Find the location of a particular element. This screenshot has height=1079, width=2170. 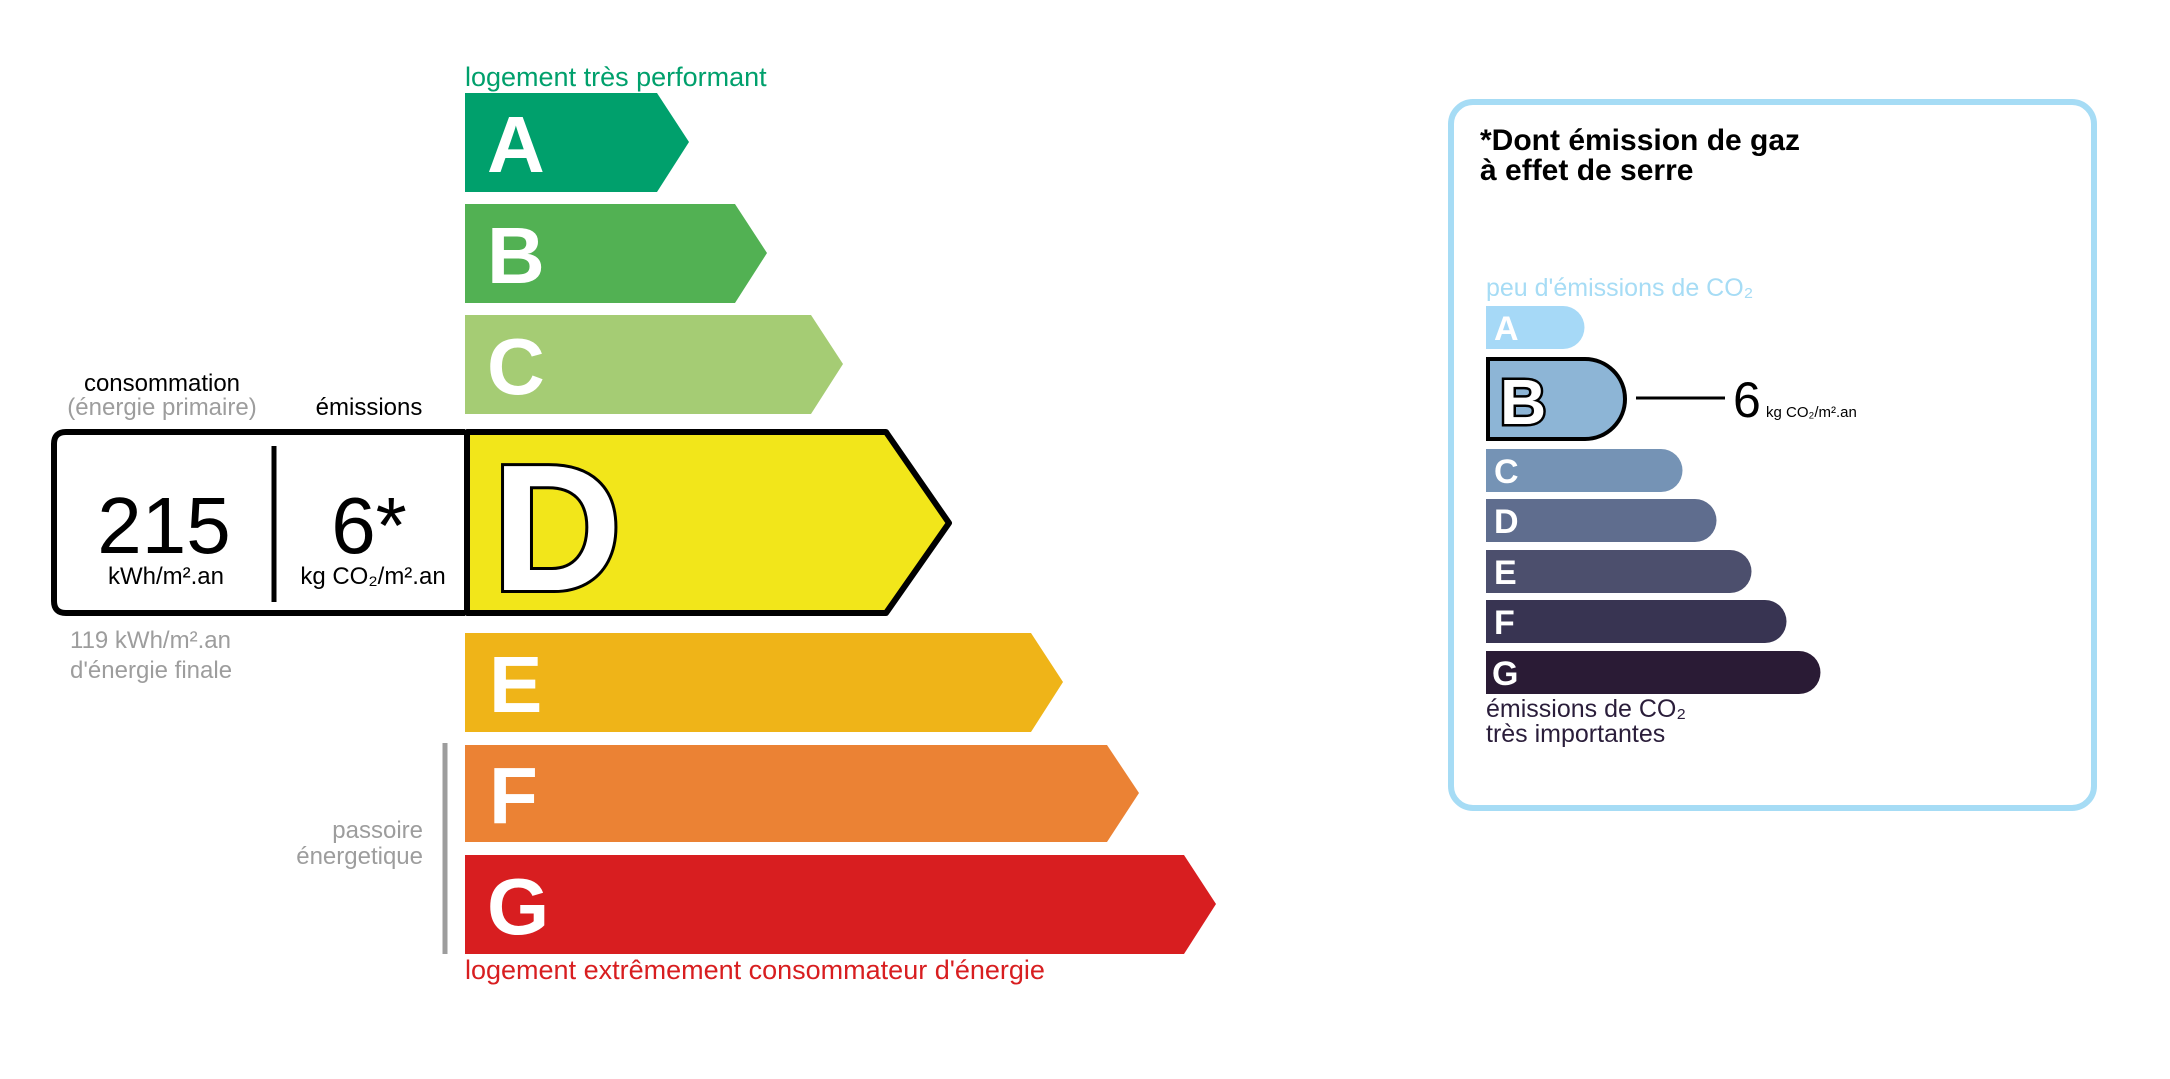

ghg-letter-a: A is located at coordinates (1506, 329).